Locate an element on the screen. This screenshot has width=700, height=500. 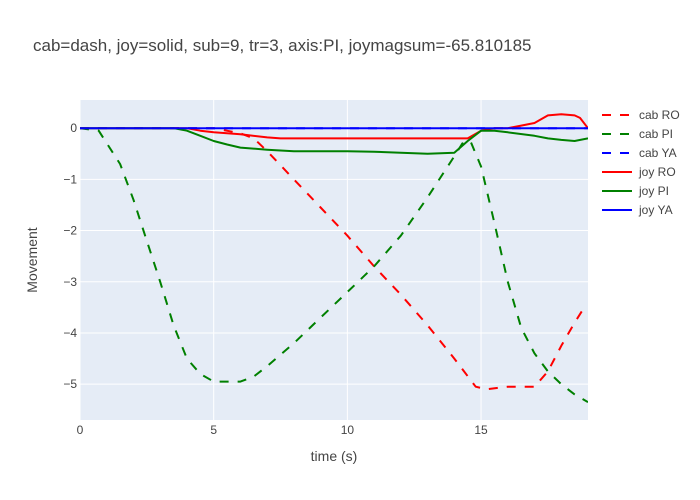
x-tick-label: 5 is located at coordinates (213, 430).